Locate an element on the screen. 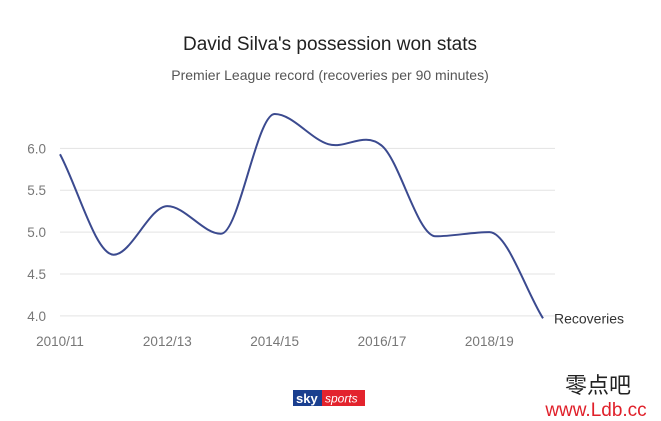 Image resolution: width=661 pixels, height=421 pixels. y-tick-label: 4.0 is located at coordinates (36, 316).